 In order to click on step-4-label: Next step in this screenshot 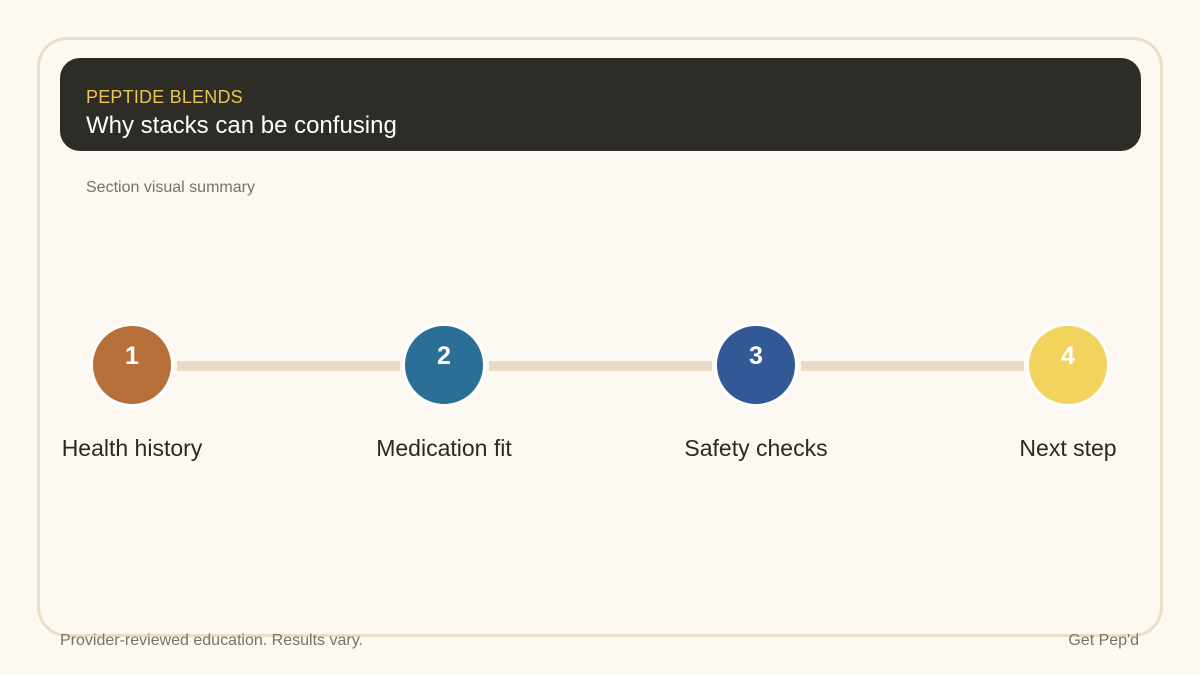, I will do `click(1068, 448)`.